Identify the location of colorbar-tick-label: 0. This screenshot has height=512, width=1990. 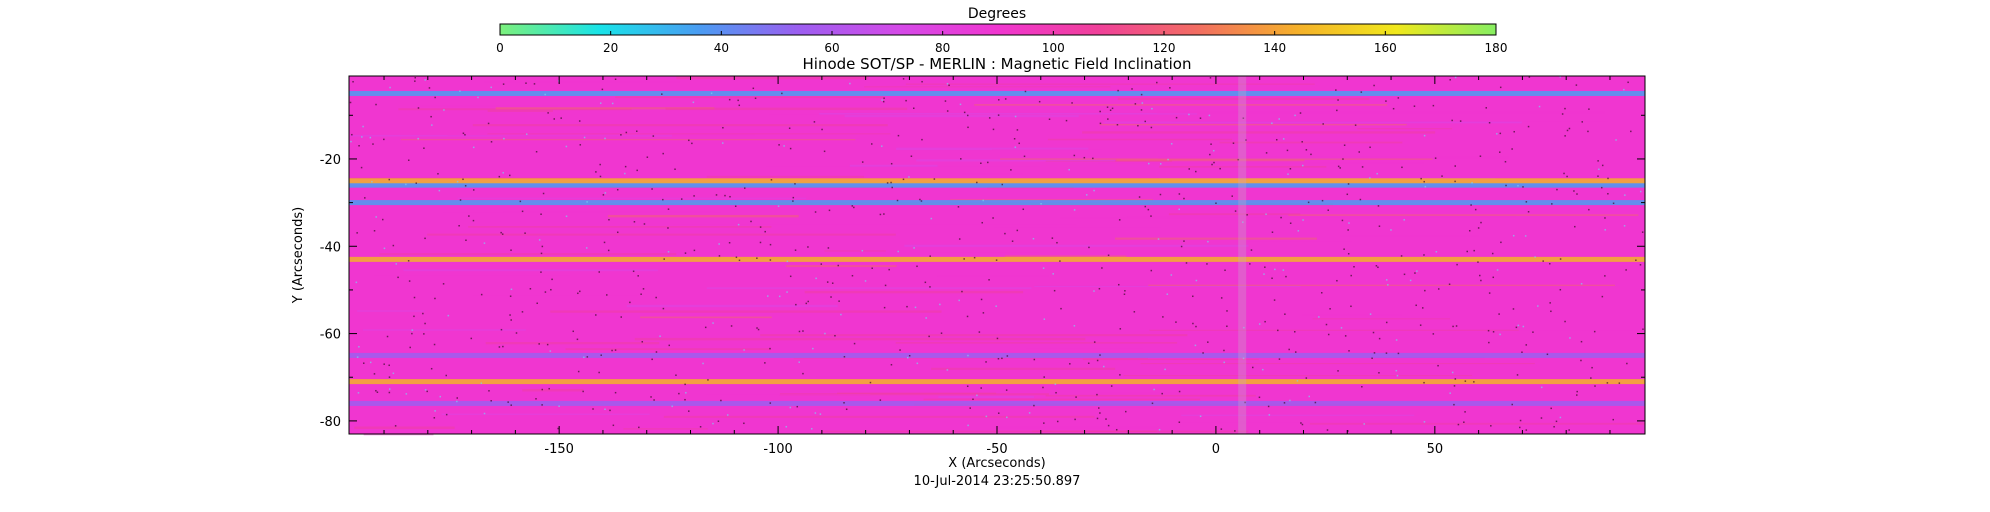
(500, 48).